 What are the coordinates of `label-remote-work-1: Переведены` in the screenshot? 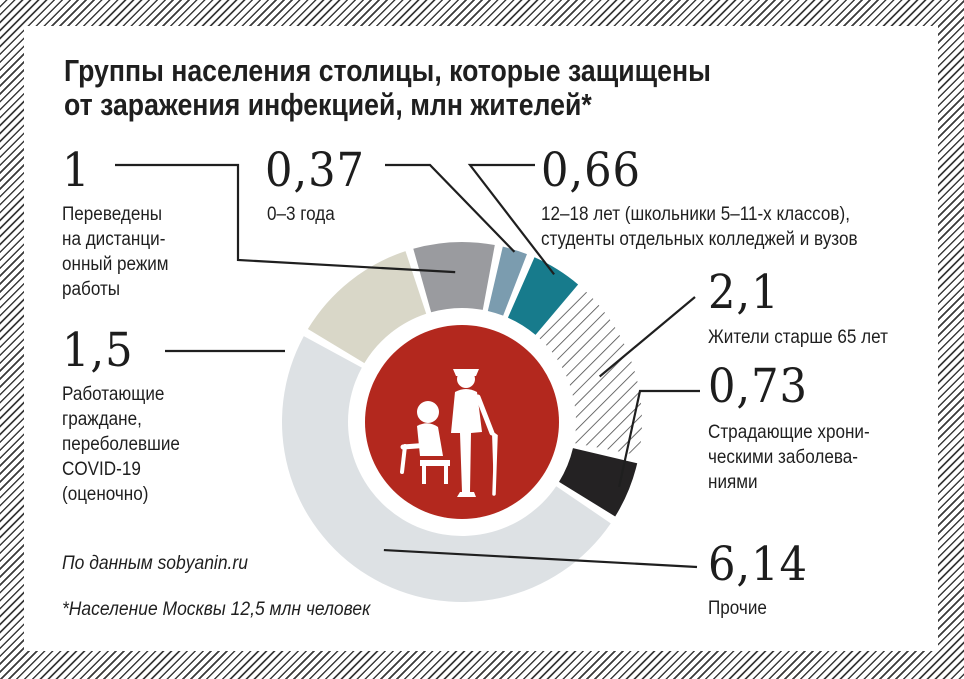 It's located at (112, 214).